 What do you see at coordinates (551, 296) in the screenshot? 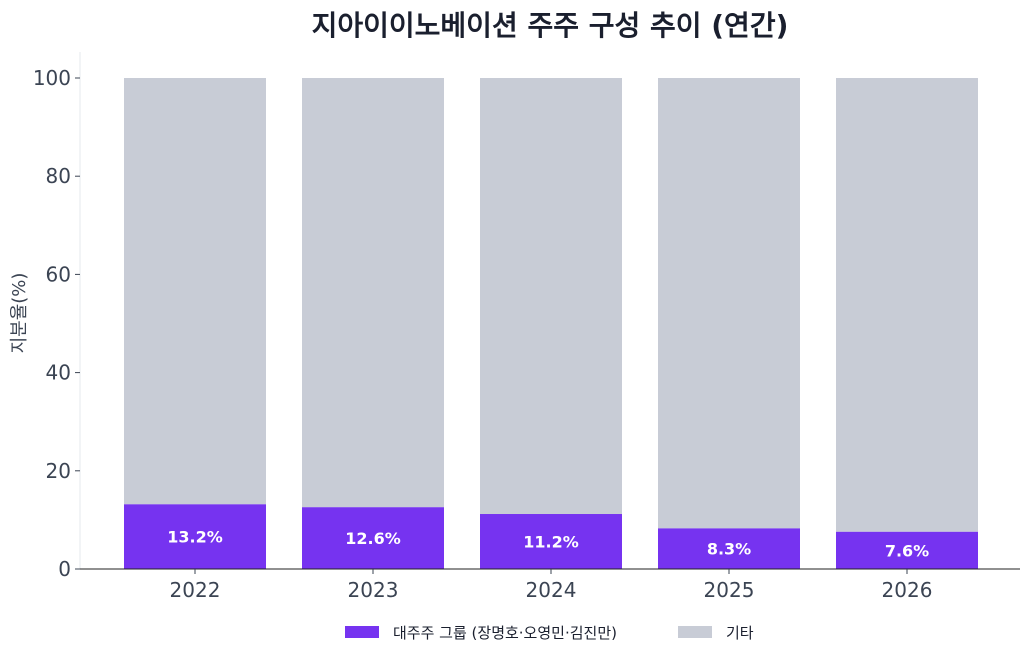
I see `bar-other-2024` at bounding box center [551, 296].